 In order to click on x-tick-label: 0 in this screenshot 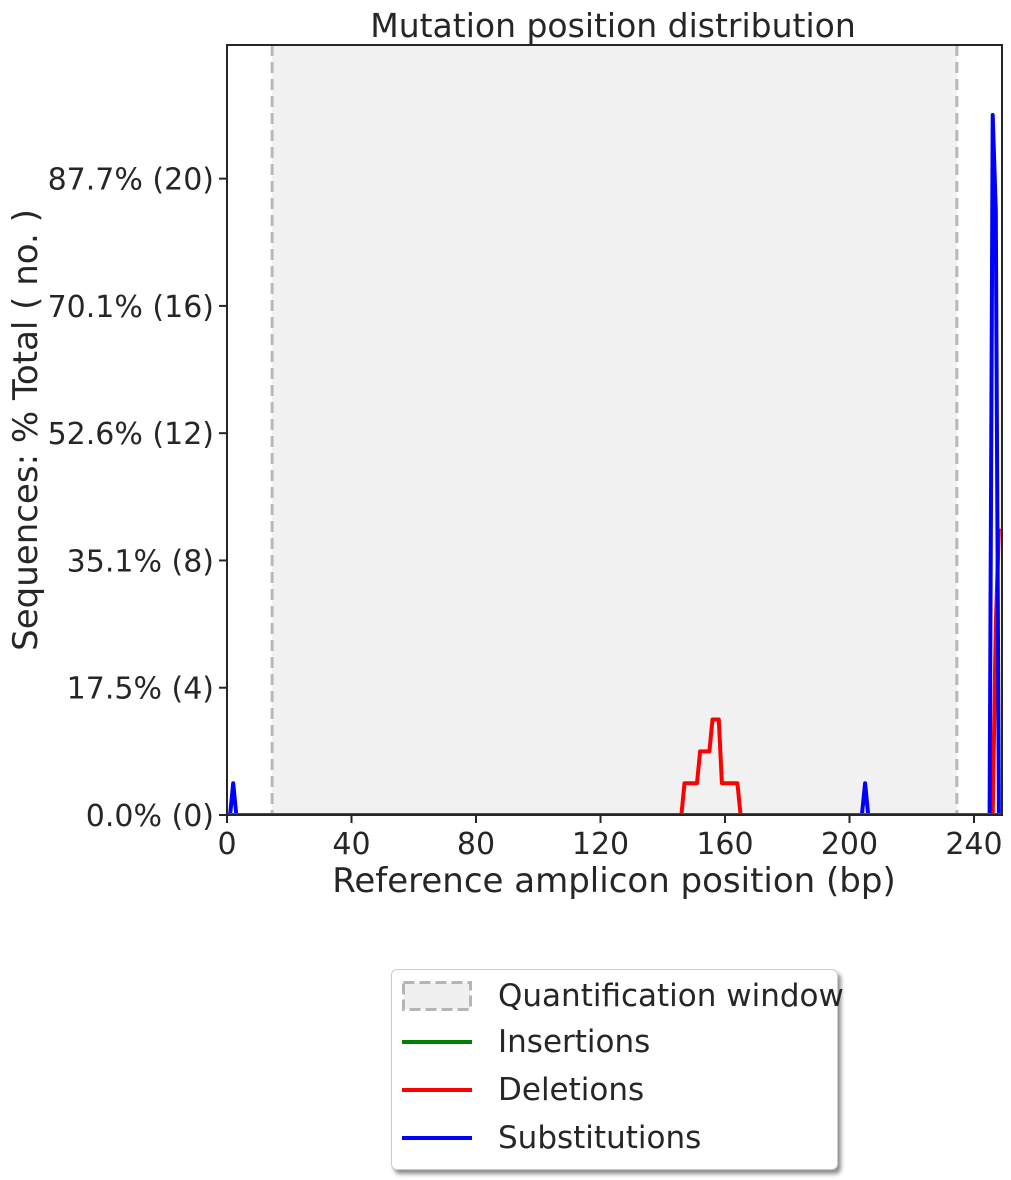, I will do `click(226, 844)`.